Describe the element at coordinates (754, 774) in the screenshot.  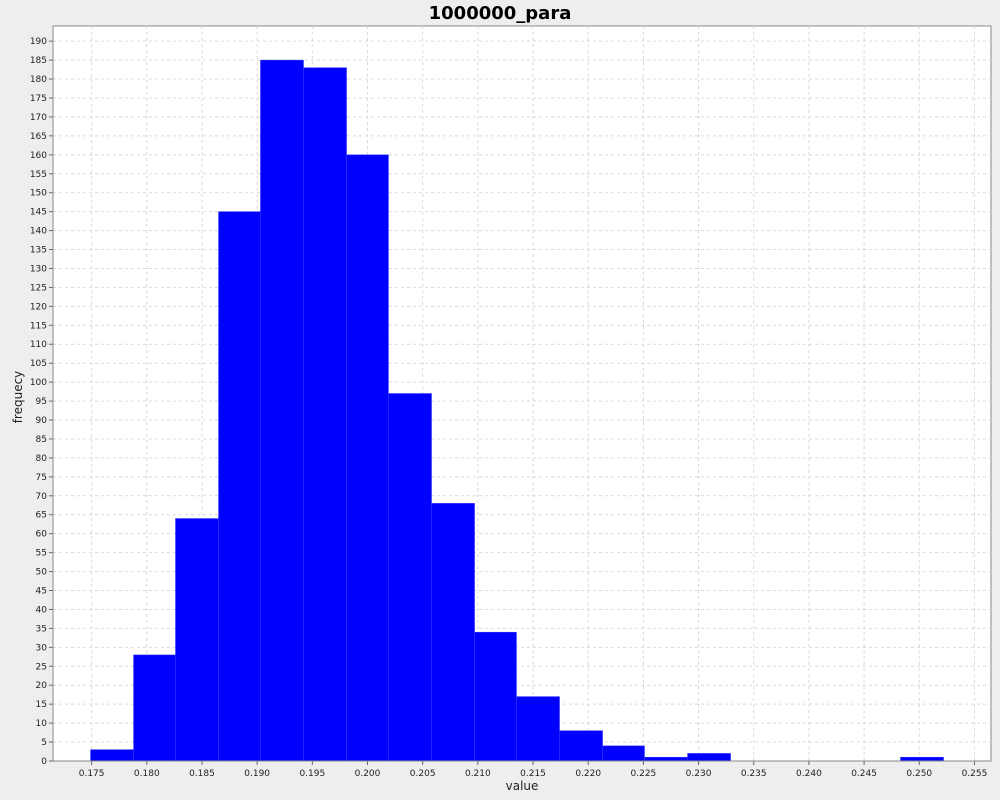
I see `x-tick-label: 0.235` at that location.